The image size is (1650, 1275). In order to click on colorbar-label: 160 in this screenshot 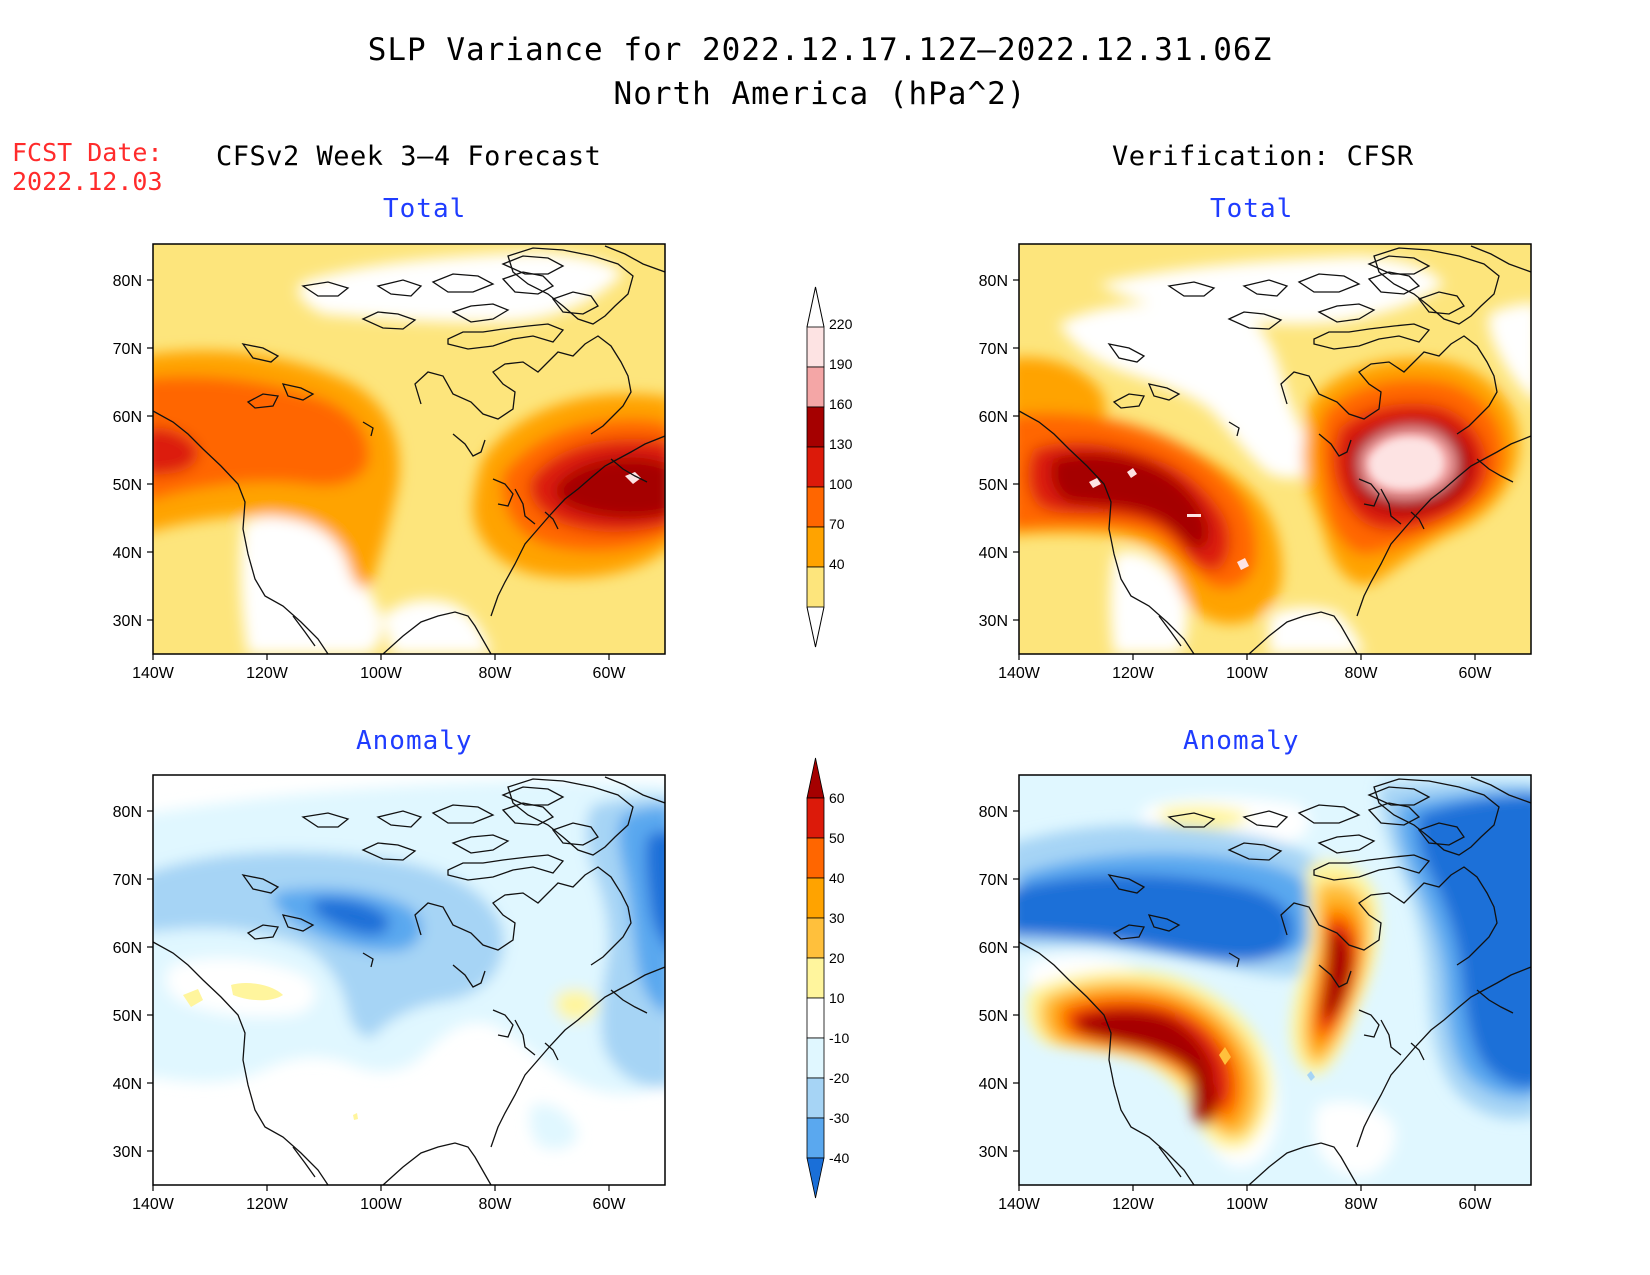, I will do `click(841, 404)`.